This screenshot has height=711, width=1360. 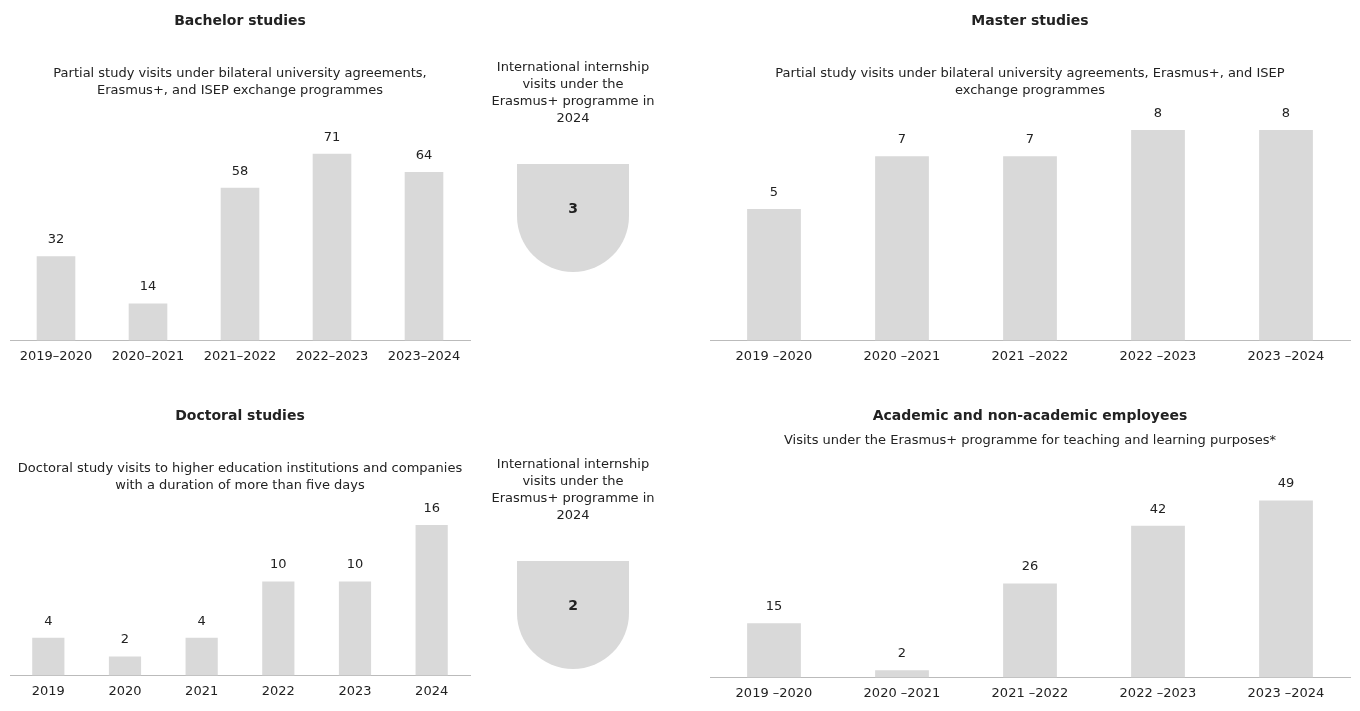 I want to click on data-label: 5, so click(x=774, y=191).